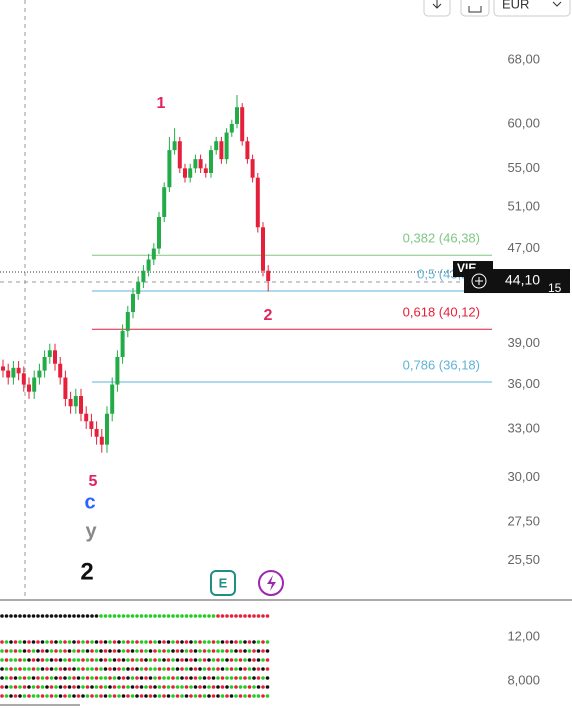  Describe the element at coordinates (271, 583) in the screenshot. I see `dividend-icon` at that location.